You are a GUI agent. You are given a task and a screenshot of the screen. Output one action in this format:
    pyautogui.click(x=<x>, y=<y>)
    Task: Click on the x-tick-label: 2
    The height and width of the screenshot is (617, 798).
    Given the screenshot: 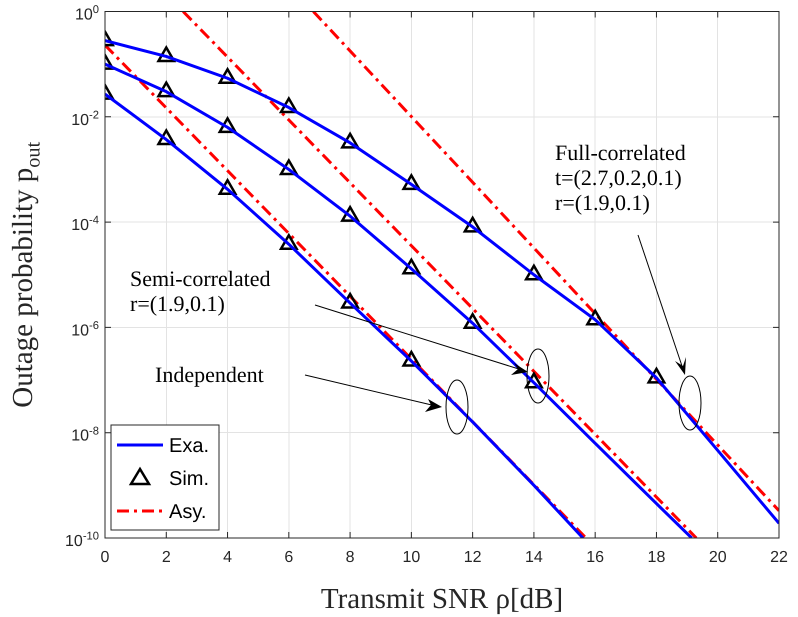 What is the action you would take?
    pyautogui.click(x=166, y=557)
    